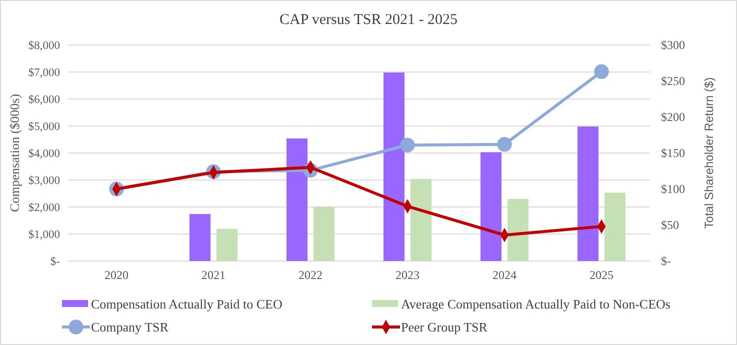  Describe the element at coordinates (369, 20) in the screenshot. I see `chart-title: CAP versus TSR 2021 - 2025` at that location.